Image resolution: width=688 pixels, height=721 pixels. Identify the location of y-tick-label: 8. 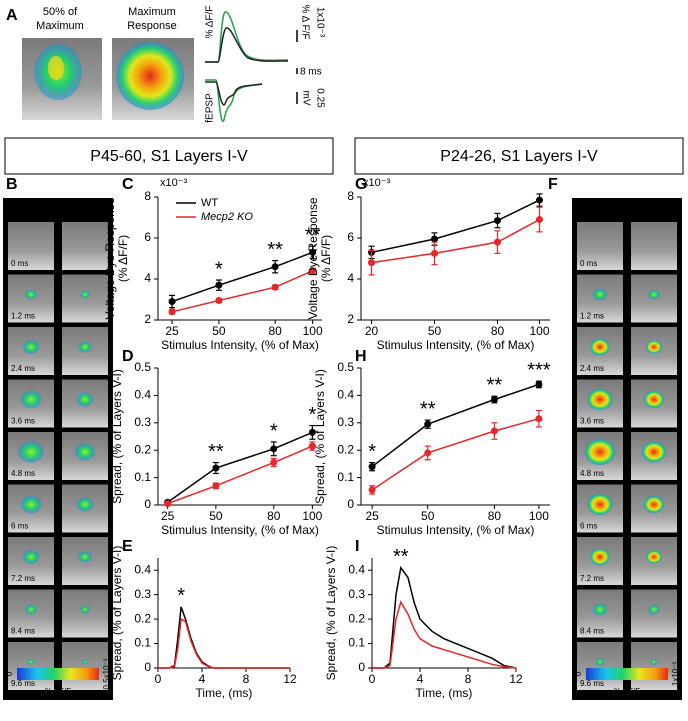
(350, 196).